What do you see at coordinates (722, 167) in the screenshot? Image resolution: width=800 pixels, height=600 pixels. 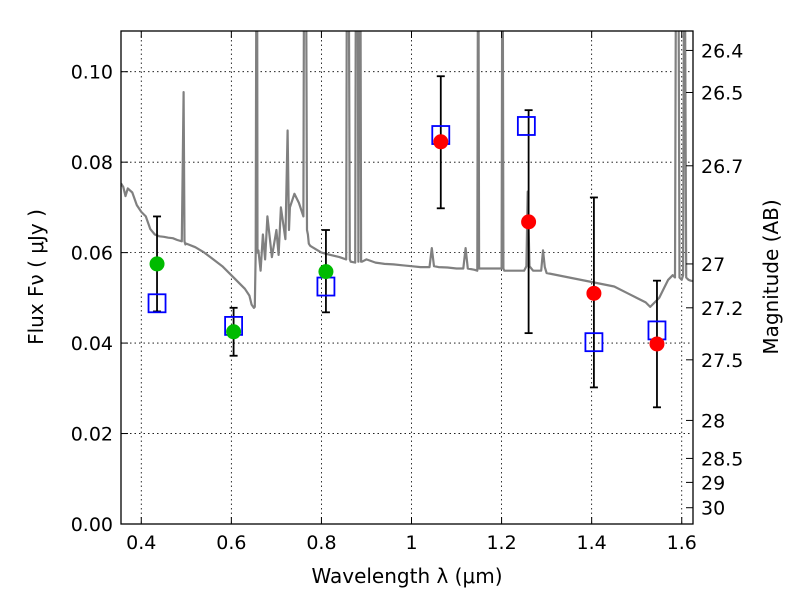 I see `right-tick-label: 26.7` at bounding box center [722, 167].